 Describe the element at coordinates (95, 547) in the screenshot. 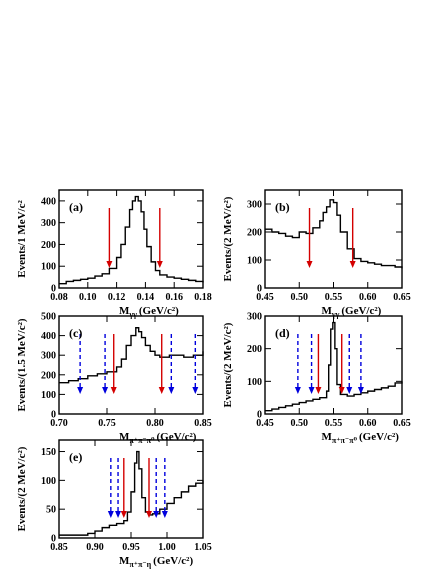

I see `x-tick-label: 0.90` at that location.